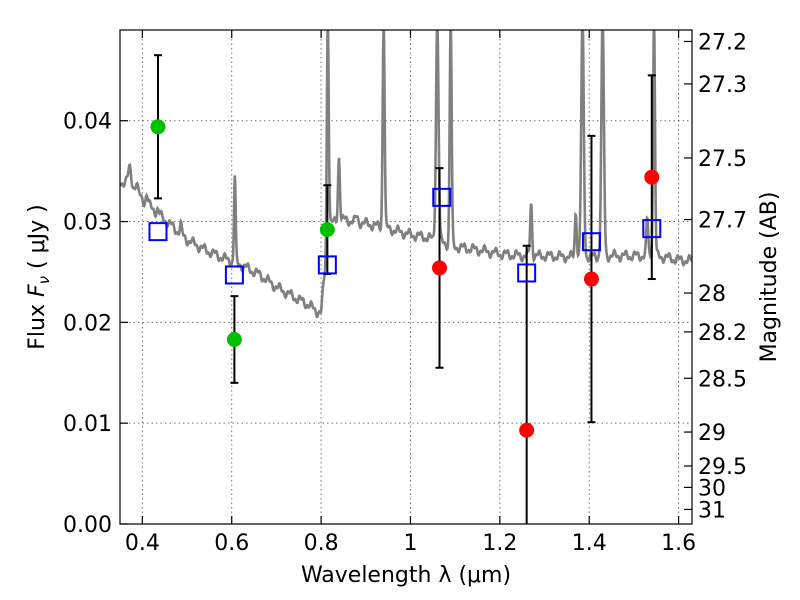 The height and width of the screenshot is (600, 800). Describe the element at coordinates (410, 543) in the screenshot. I see `x-tick-label: 1` at that location.